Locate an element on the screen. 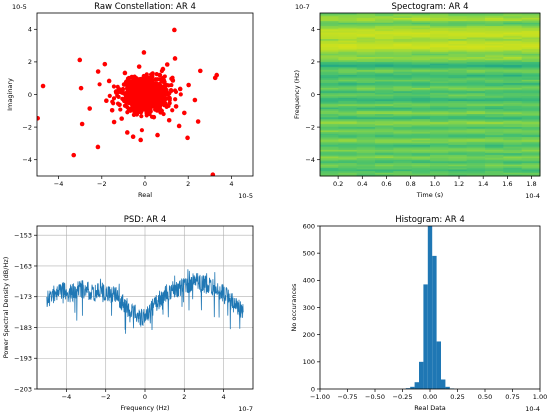  x-tick-label: −4 is located at coordinates (59, 184).